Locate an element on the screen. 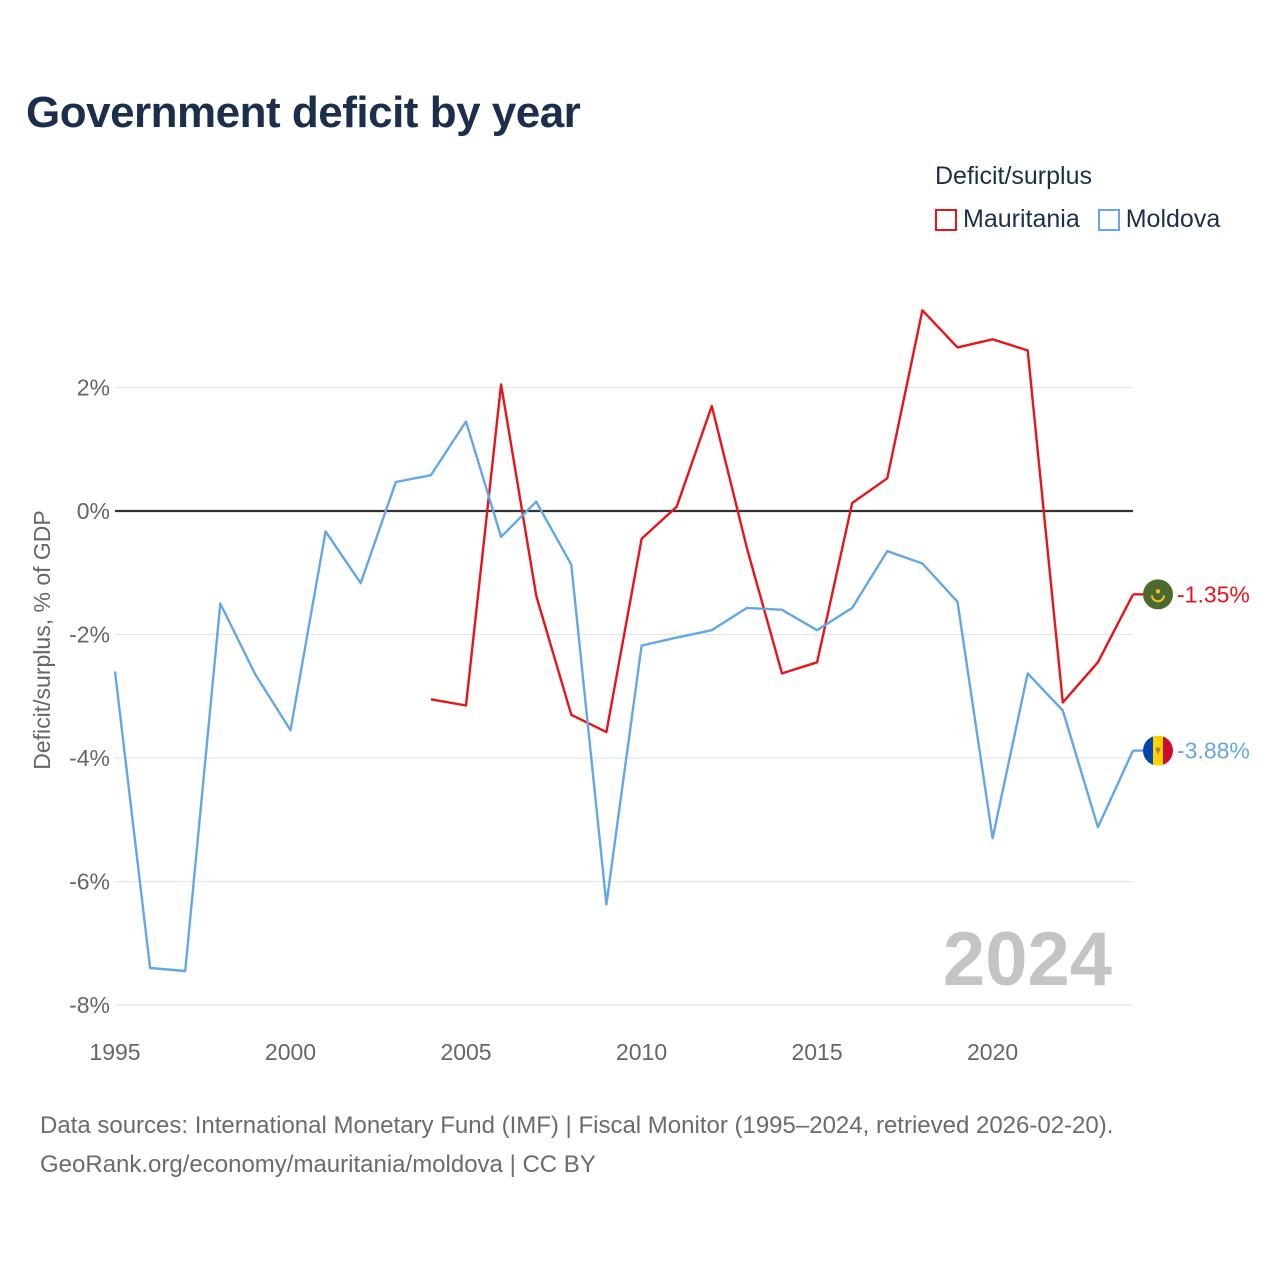 Image resolution: width=1280 pixels, height=1280 pixels. x-tick-label: 2015 is located at coordinates (816, 1052).